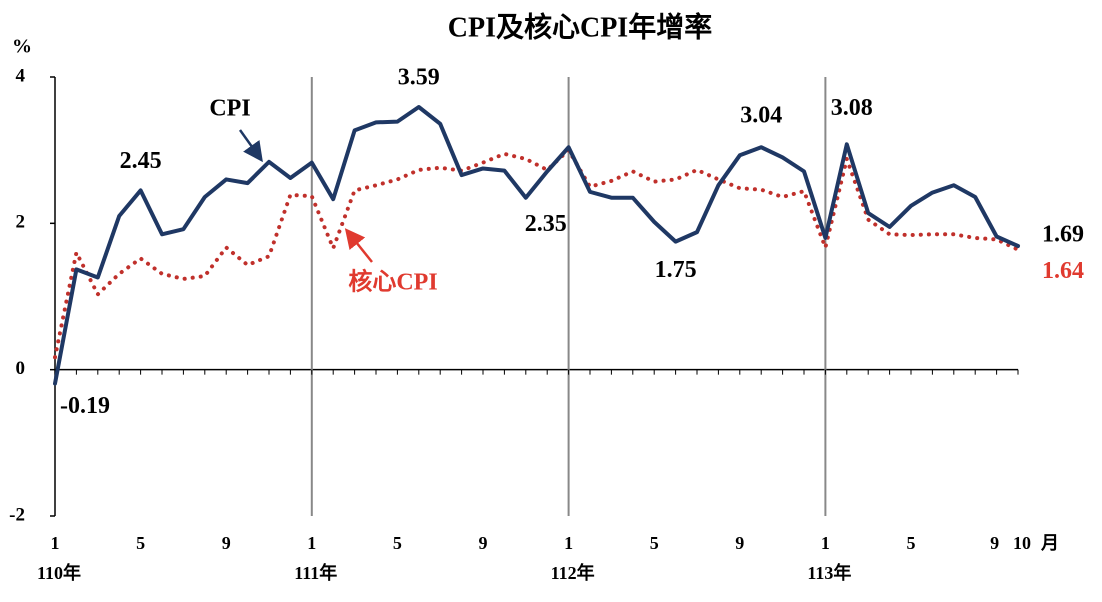 The image size is (1102, 602). Describe the element at coordinates (1049, 543) in the screenshot. I see `x-unit: 月` at that location.